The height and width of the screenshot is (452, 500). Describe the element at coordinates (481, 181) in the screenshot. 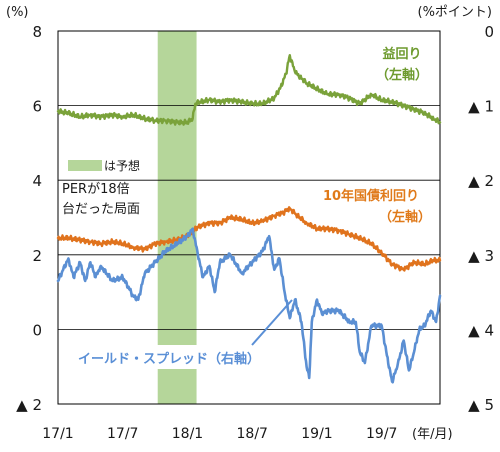

I see `right-tick-label: ▲ 2` at that location.